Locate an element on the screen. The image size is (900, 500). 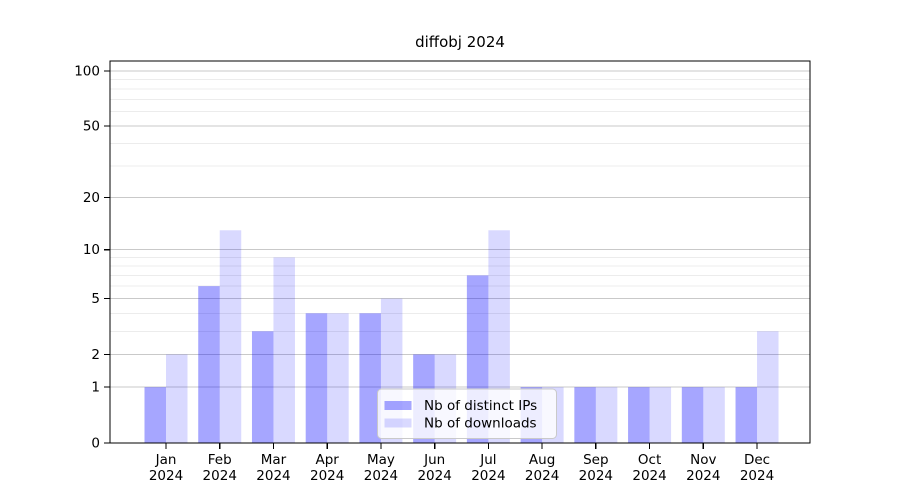
bar-distinct-ips-dec is located at coordinates (746, 415).